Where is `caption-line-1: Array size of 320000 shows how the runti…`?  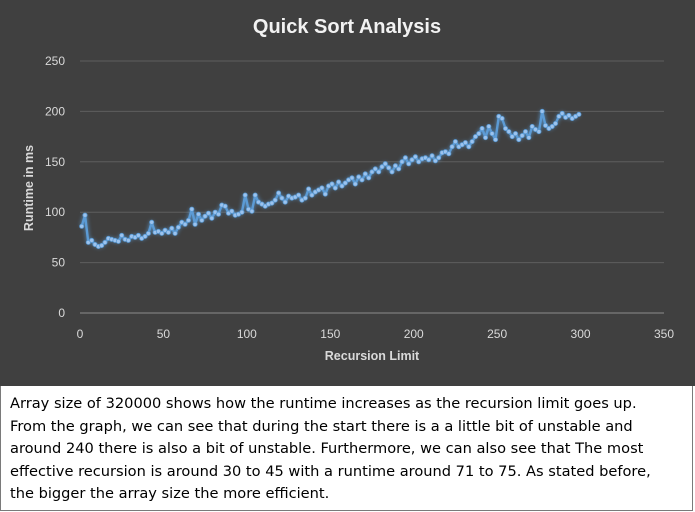 caption-line-1: Array size of 320000 shows how the runti… is located at coordinates (323, 403).